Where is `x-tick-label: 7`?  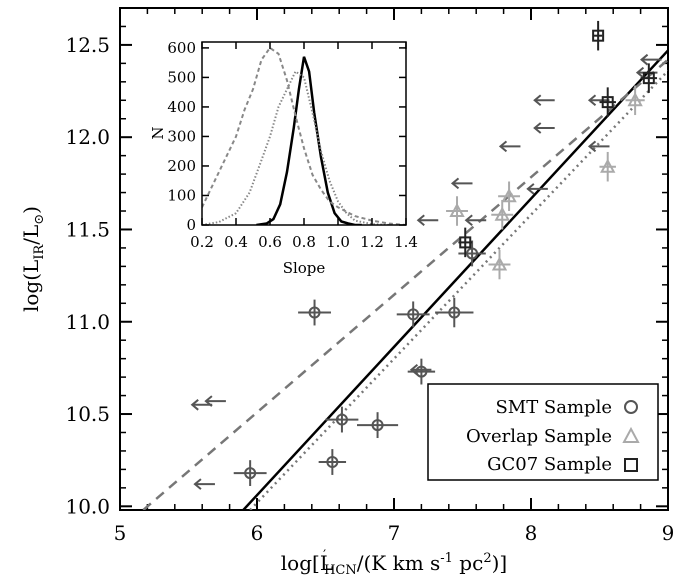
x-tick-label: 7 is located at coordinates (394, 533).